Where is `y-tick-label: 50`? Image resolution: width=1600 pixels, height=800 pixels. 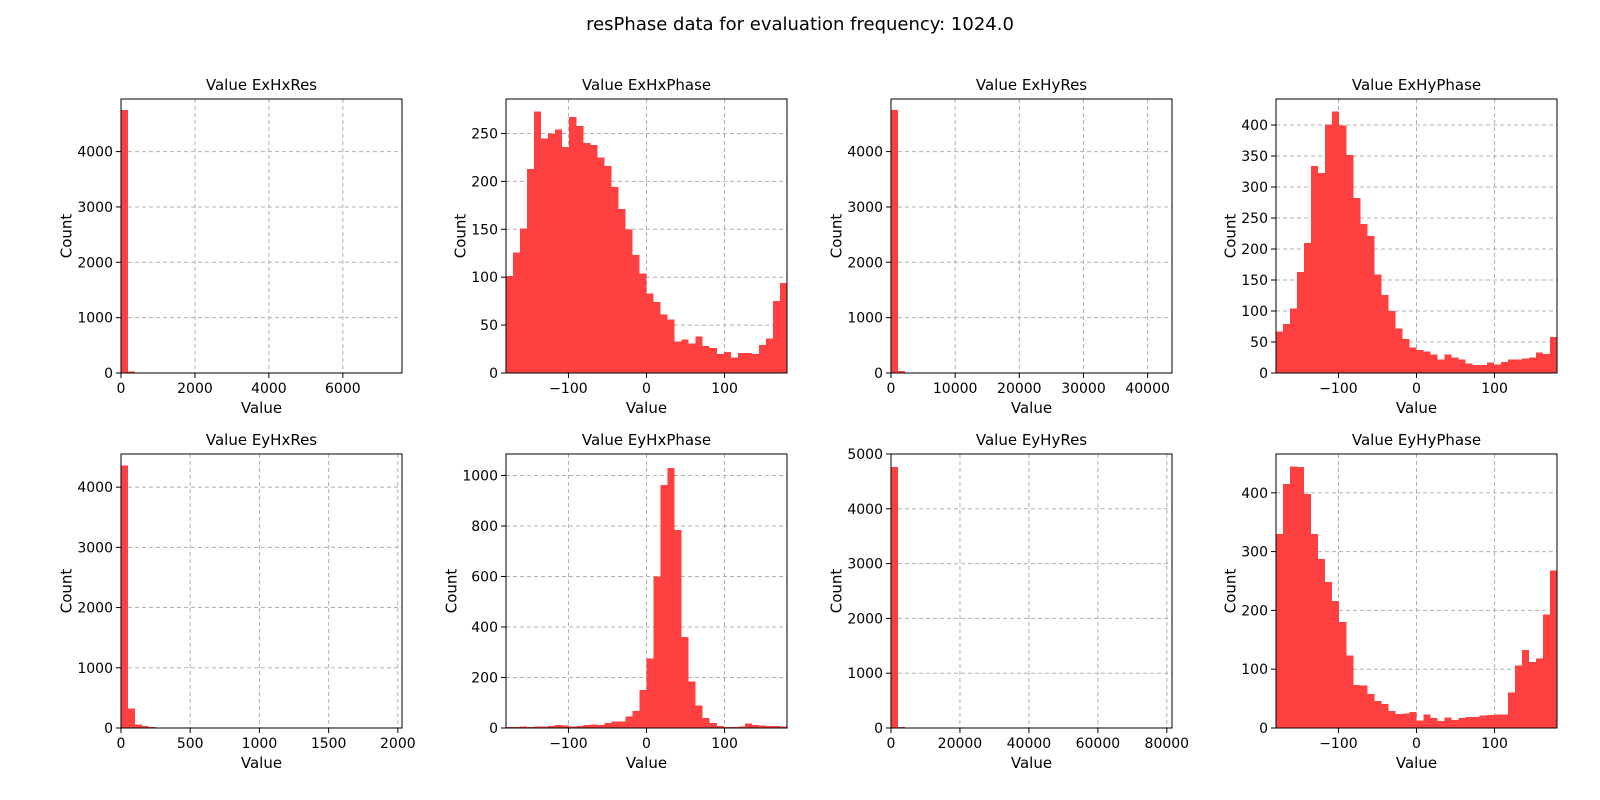
y-tick-label: 50 is located at coordinates (489, 326).